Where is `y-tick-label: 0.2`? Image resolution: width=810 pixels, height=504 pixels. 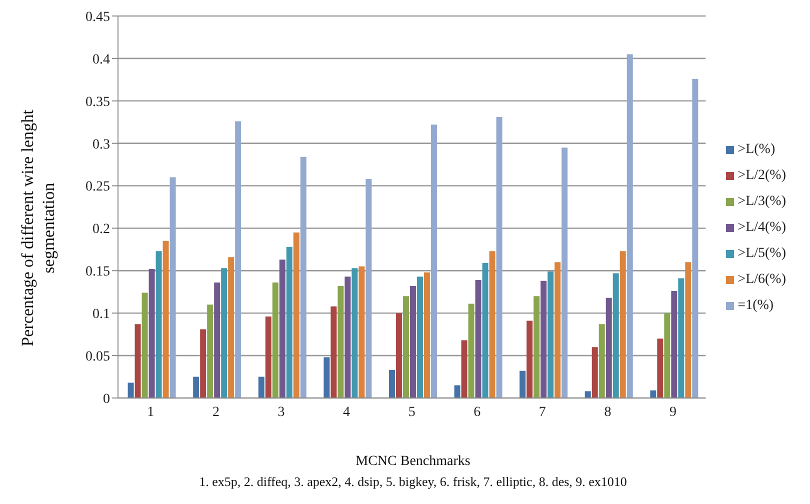
y-tick-label: 0.2 is located at coordinates (101, 230).